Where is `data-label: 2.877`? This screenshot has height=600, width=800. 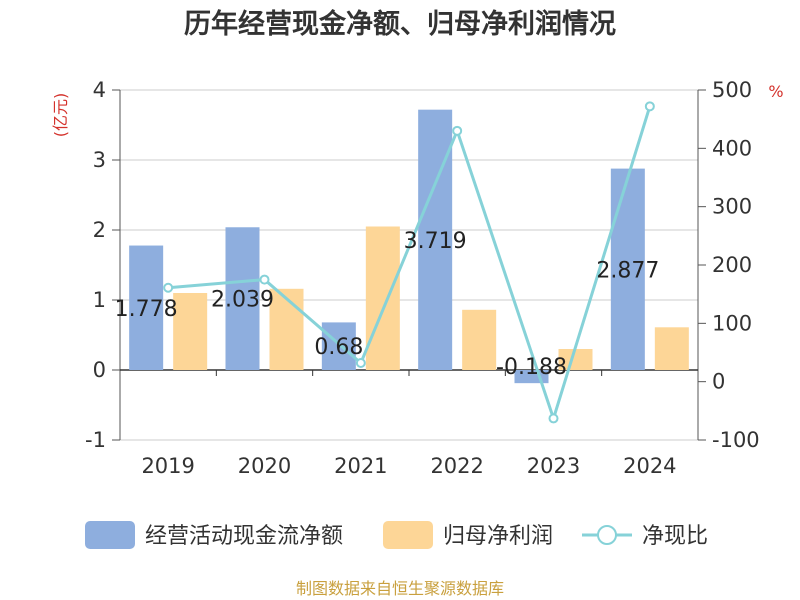 data-label: 2.877 is located at coordinates (627, 270).